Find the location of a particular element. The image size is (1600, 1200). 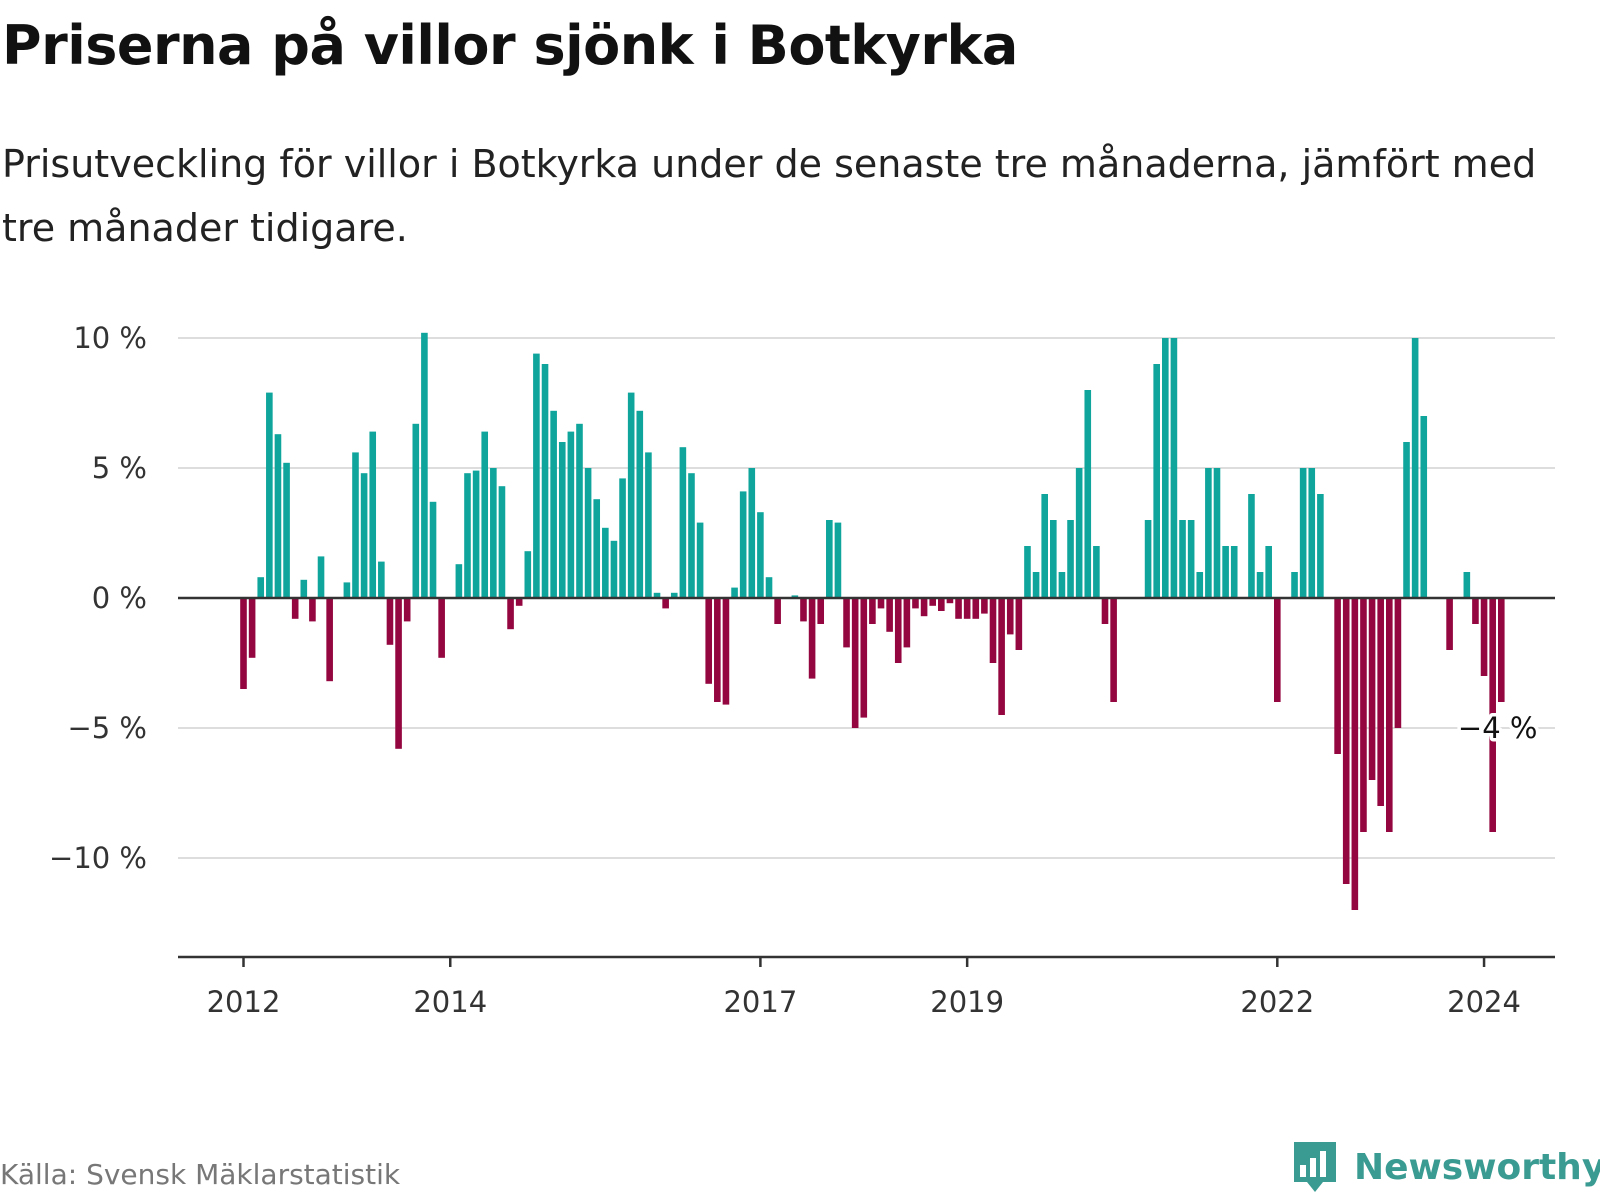

brand-name: Newsworthy is located at coordinates (1477, 1167).